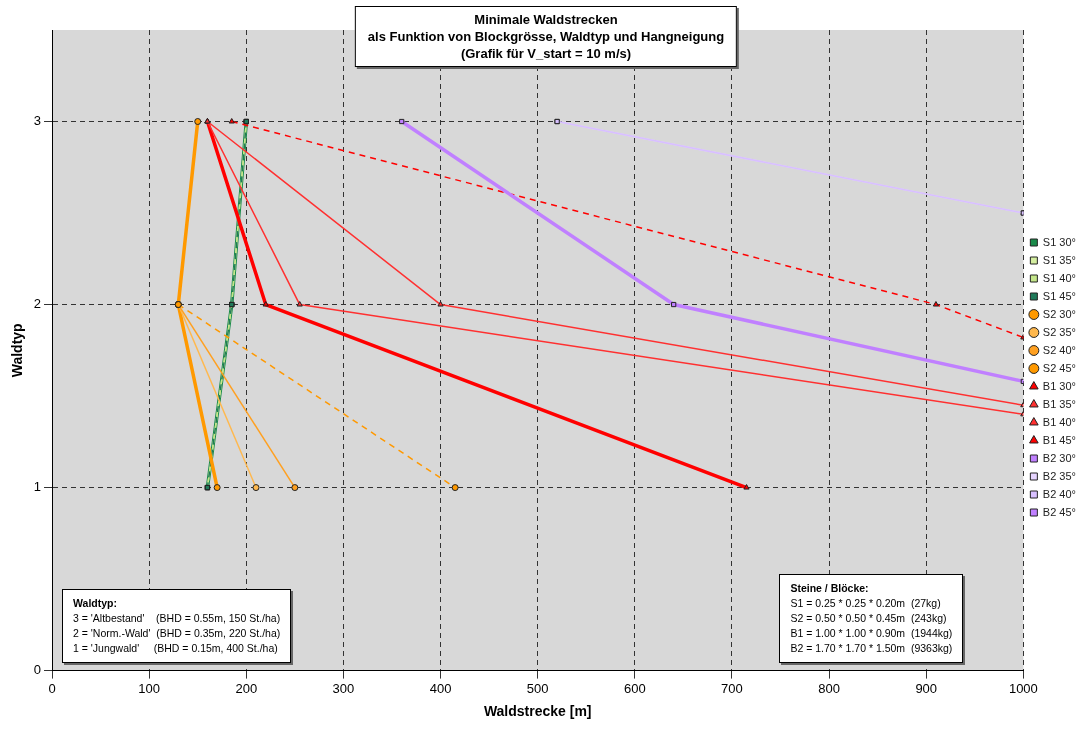 Image resolution: width=1092 pixels, height=729 pixels. I want to click on y-tick-label: 2, so click(37, 304).